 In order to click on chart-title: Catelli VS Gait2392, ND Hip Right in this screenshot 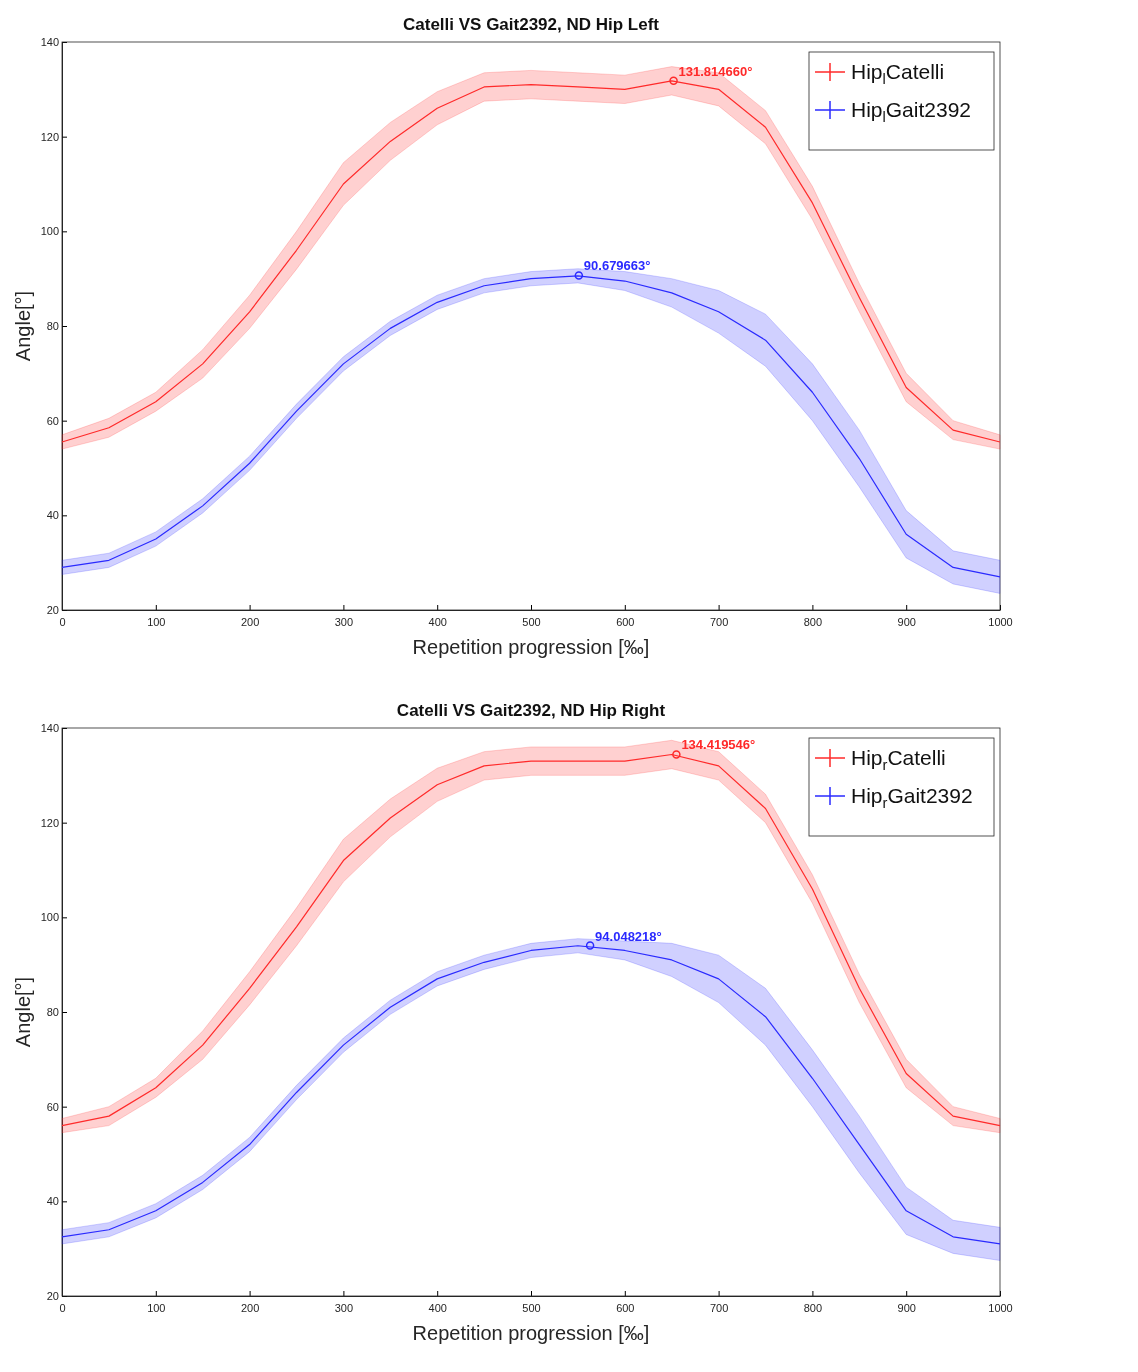, I will do `click(531, 710)`.